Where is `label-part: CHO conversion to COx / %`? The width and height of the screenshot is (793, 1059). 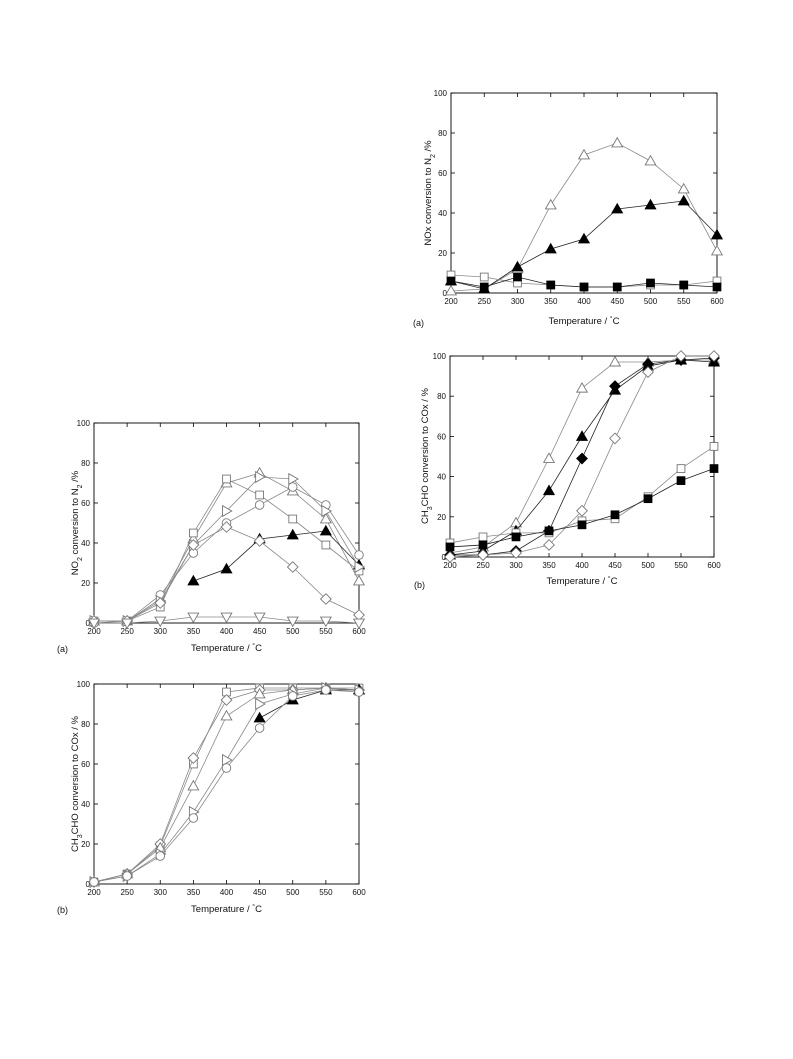 label-part: CHO conversion to COx / % is located at coordinates (75, 775).